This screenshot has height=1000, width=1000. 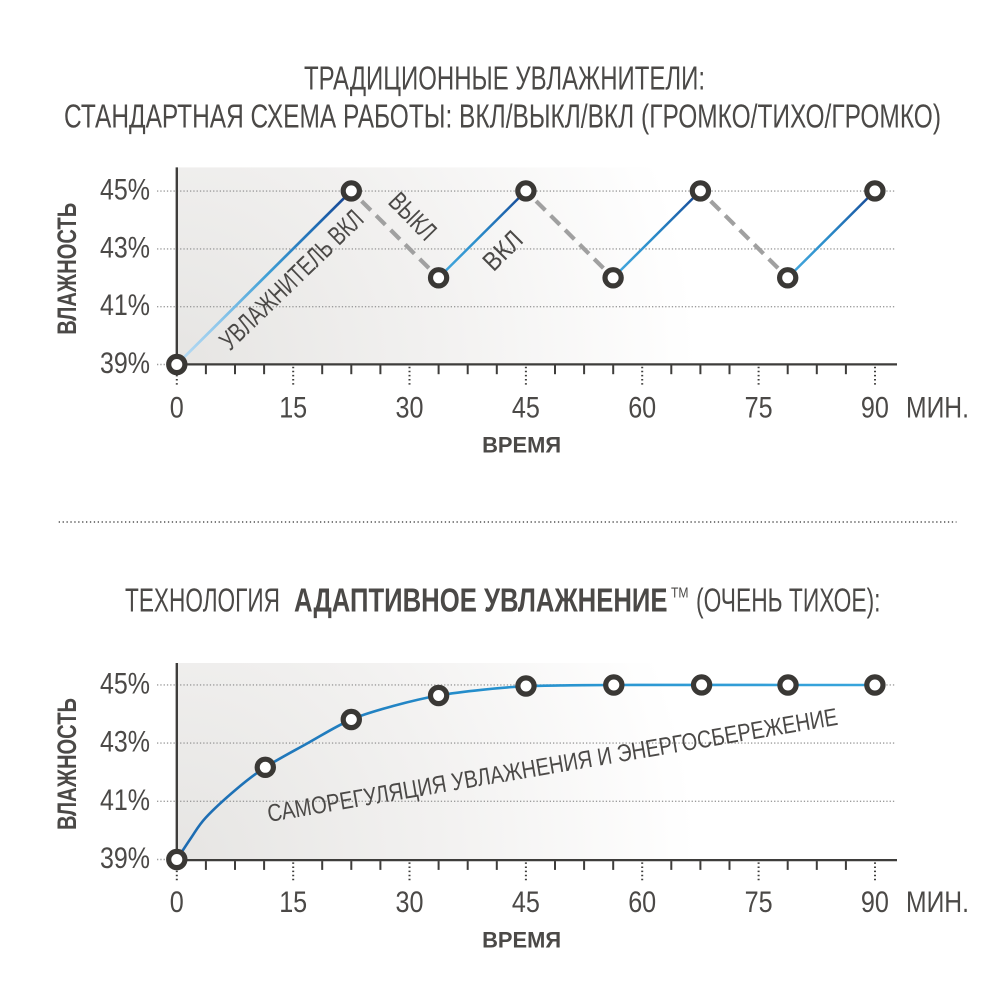 What do you see at coordinates (680, 593) in the screenshot?
I see `svg-text: ТМ` at bounding box center [680, 593].